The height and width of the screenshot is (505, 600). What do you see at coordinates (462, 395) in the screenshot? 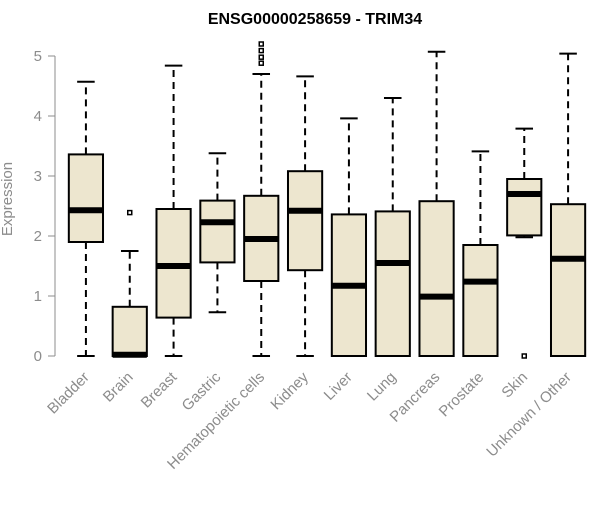
I see `x-tick-label: Prostate` at bounding box center [462, 395].